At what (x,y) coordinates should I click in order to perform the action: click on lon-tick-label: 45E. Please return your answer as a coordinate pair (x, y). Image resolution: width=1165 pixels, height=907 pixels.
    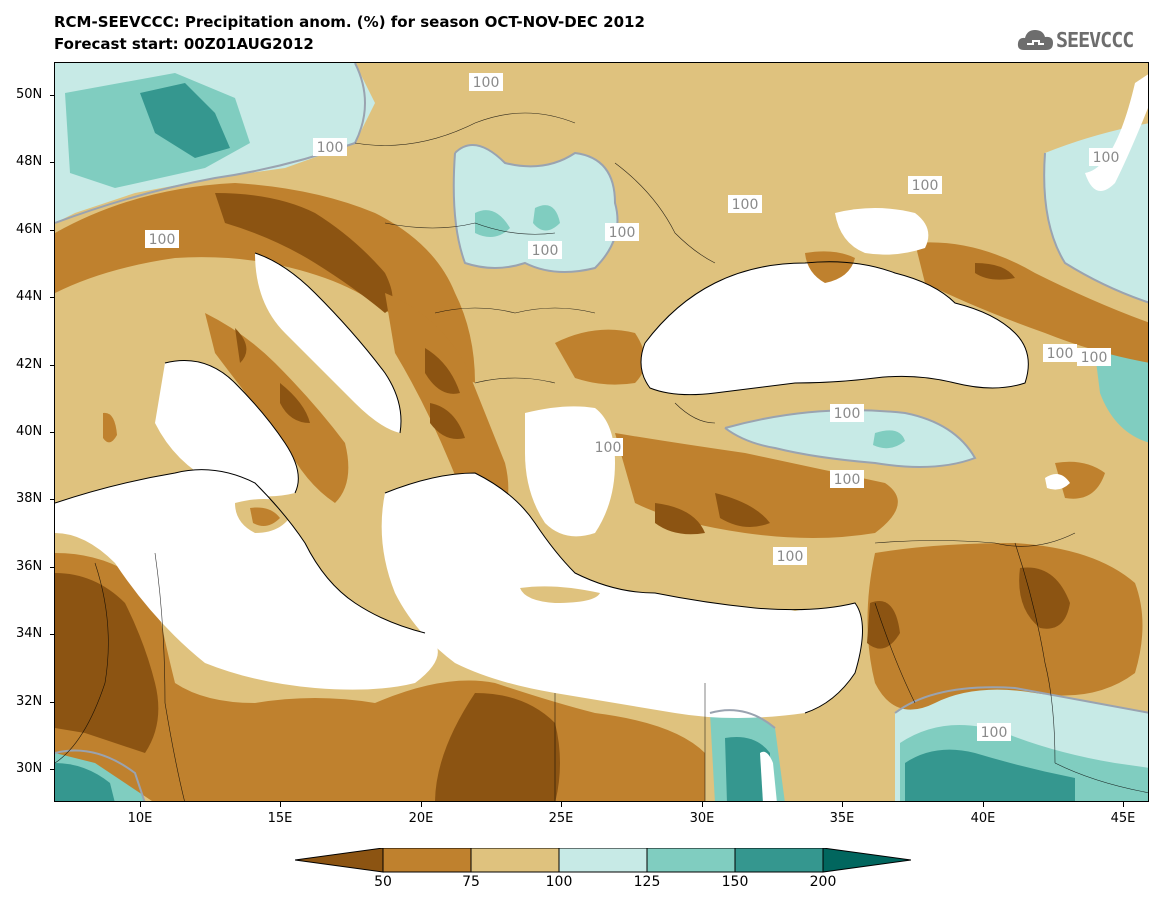
    Looking at the image, I should click on (1123, 818).